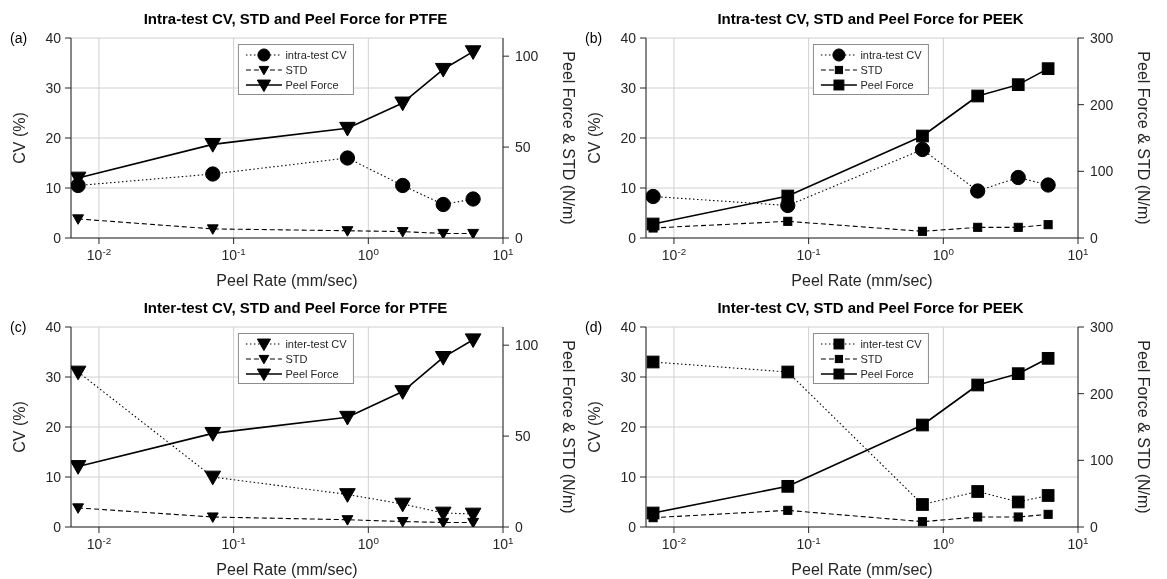 The height and width of the screenshot is (579, 1167). Describe the element at coordinates (19, 38) in the screenshot. I see `text: (a)` at that location.